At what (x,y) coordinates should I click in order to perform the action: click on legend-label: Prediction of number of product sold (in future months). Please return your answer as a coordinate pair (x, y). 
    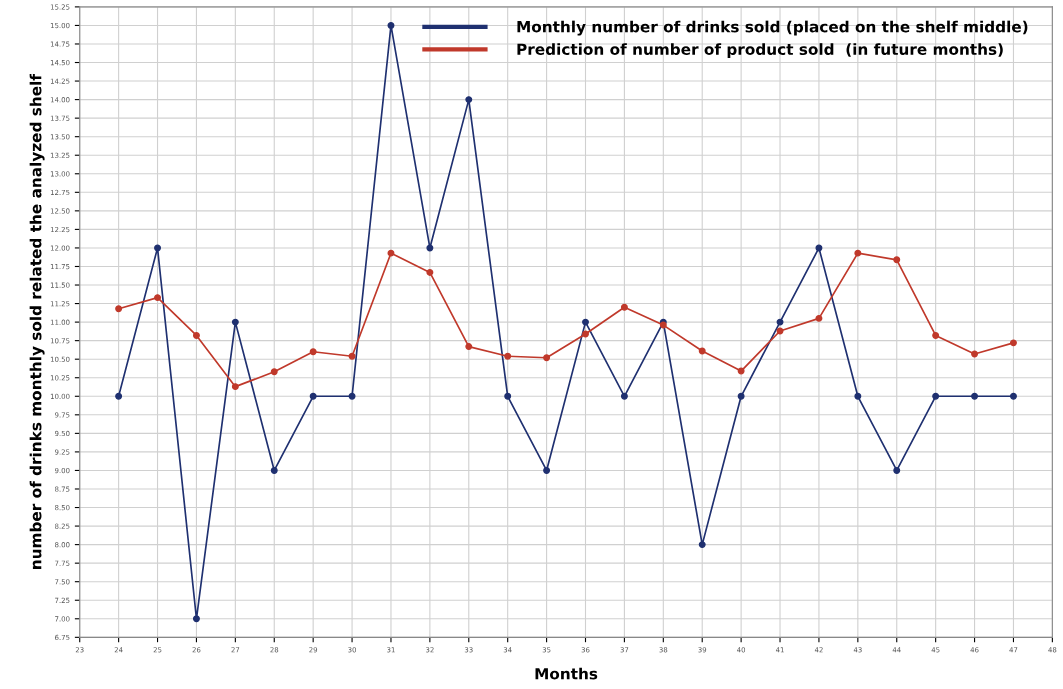
    Looking at the image, I should click on (760, 50).